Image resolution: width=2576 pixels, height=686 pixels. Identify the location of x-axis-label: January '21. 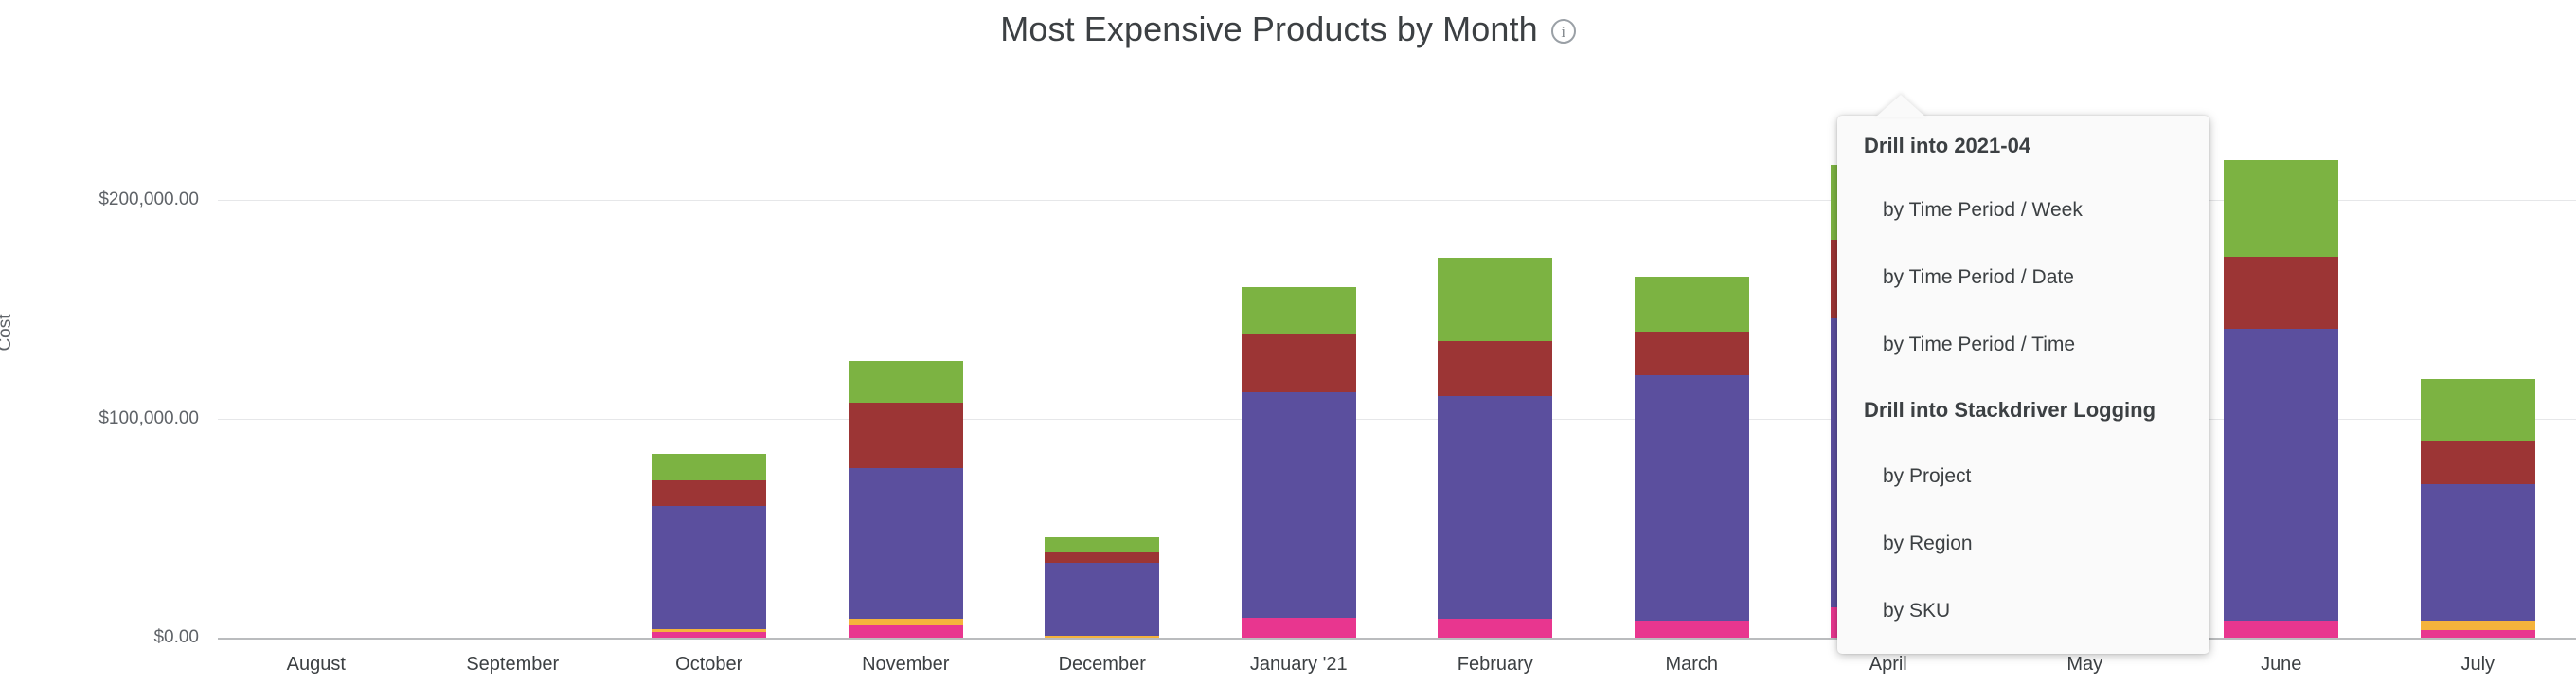
(1298, 665).